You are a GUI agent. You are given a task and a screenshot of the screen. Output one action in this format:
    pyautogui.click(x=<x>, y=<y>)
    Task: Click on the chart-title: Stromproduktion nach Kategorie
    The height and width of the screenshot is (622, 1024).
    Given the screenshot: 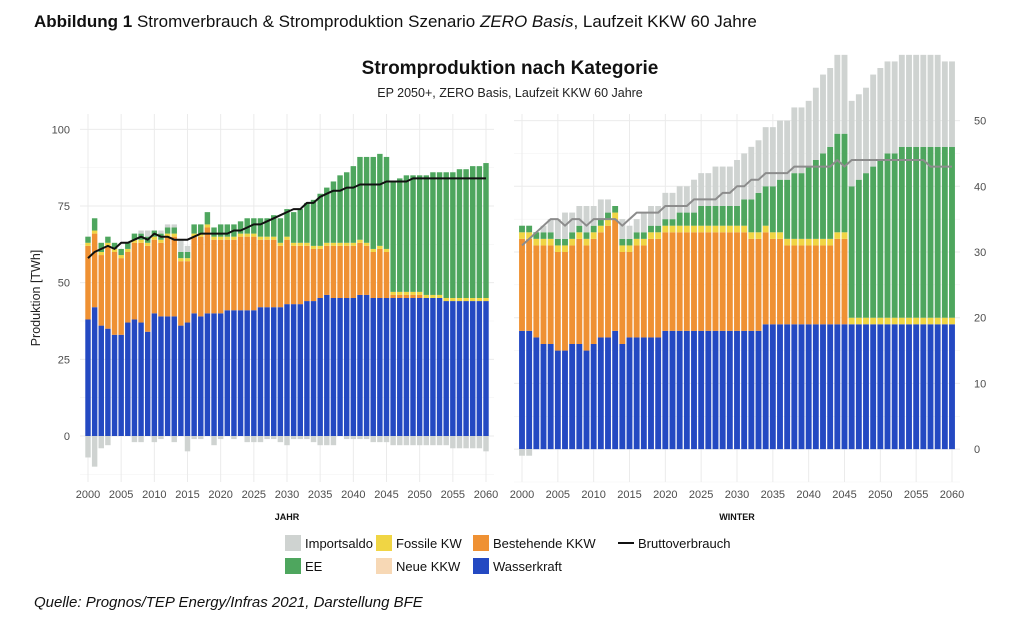 What is the action you would take?
    pyautogui.click(x=510, y=68)
    